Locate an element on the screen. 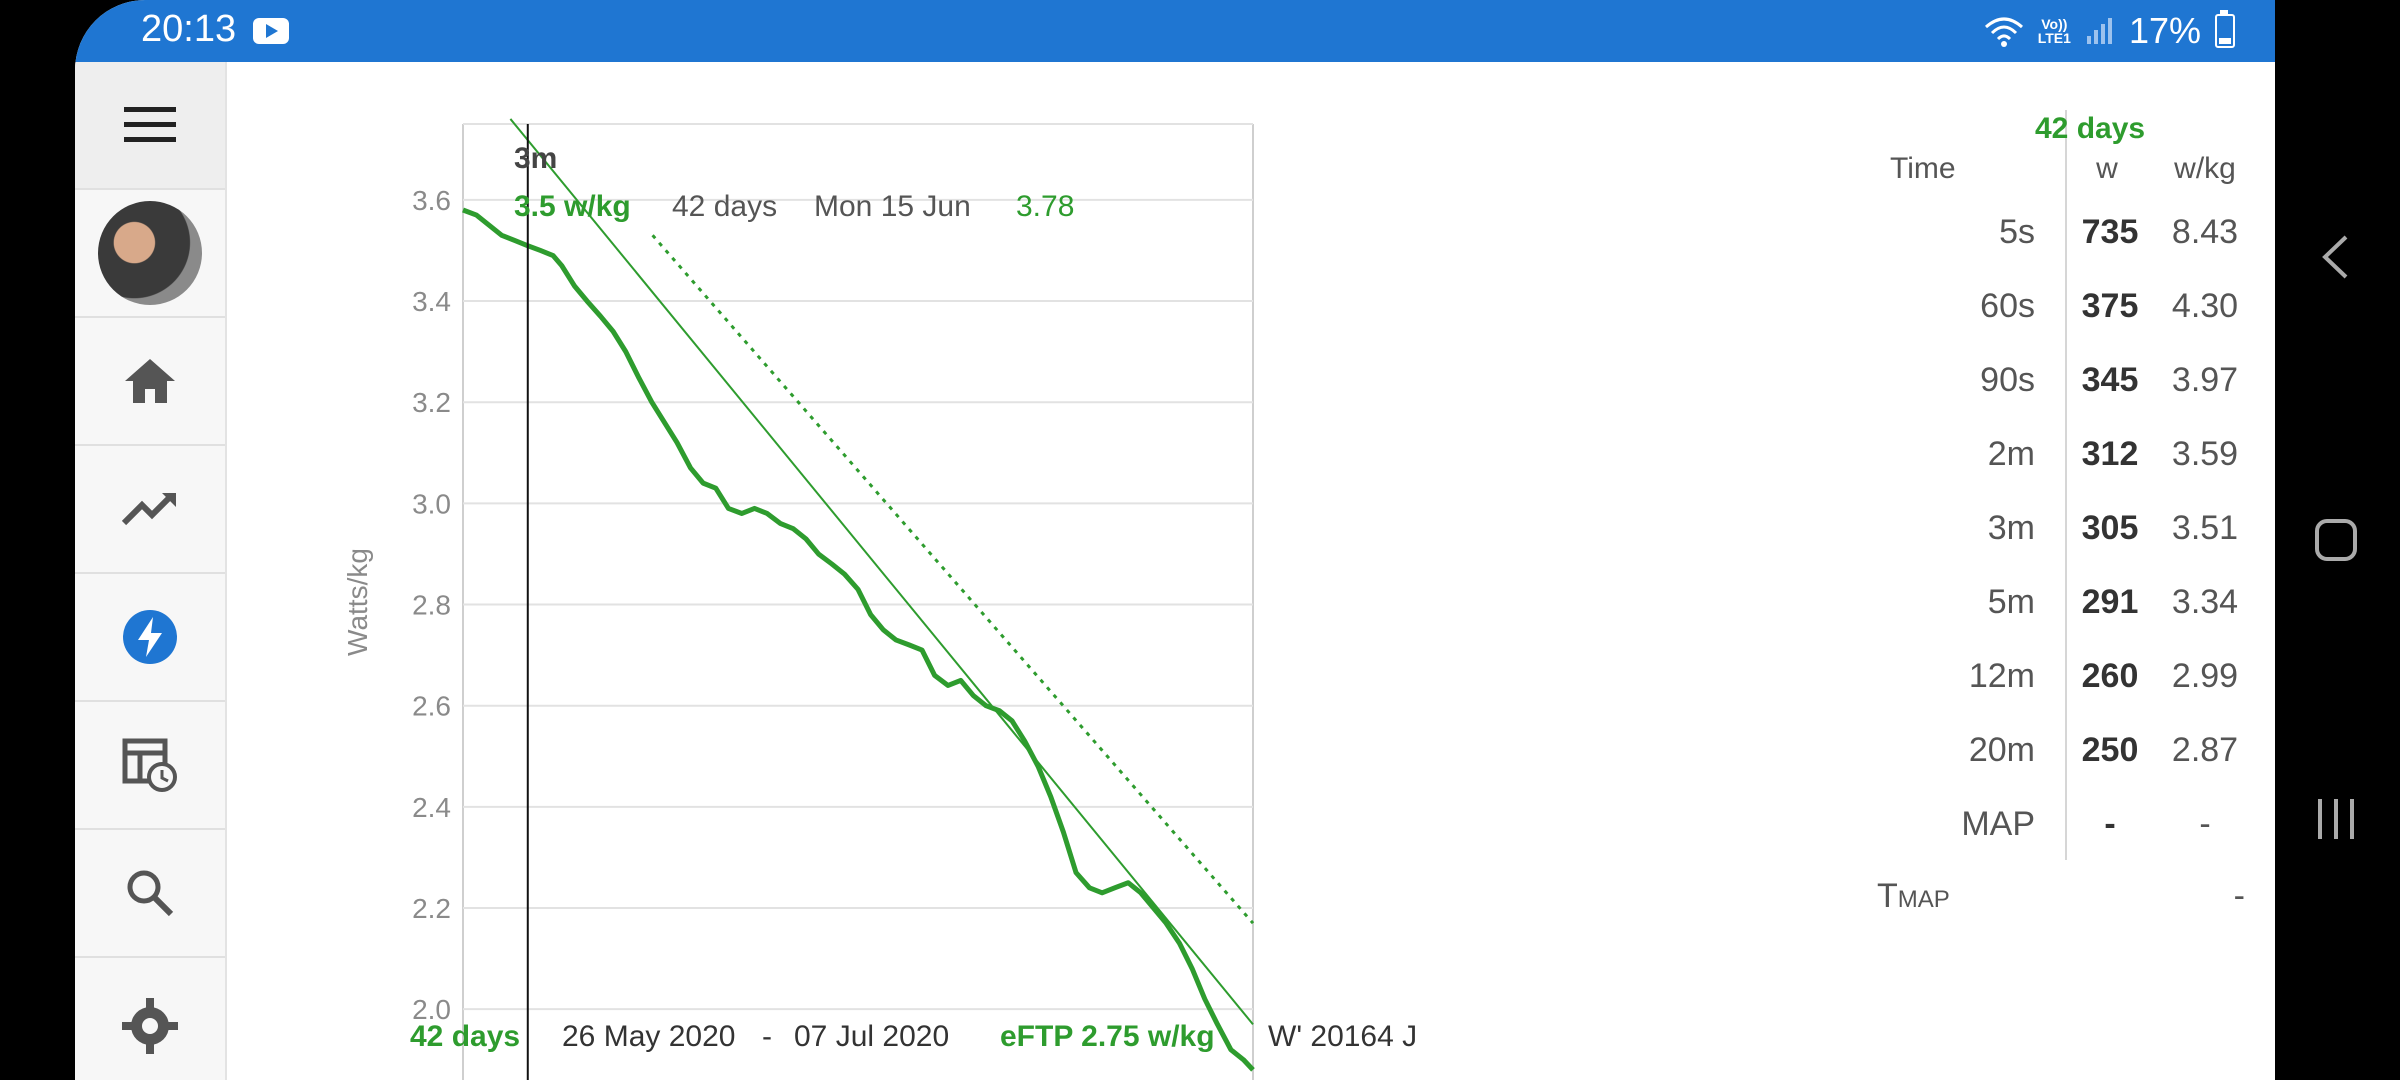 This screenshot has height=1080, width=2400. nav-settings-button is located at coordinates (150, 1019).